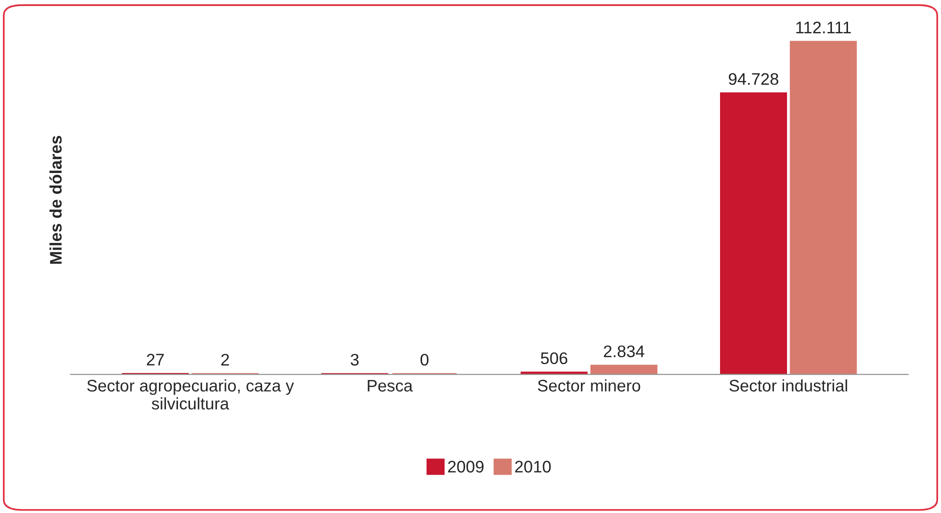  Describe the element at coordinates (823, 28) in the screenshot. I see `data-label: 112.111` at that location.